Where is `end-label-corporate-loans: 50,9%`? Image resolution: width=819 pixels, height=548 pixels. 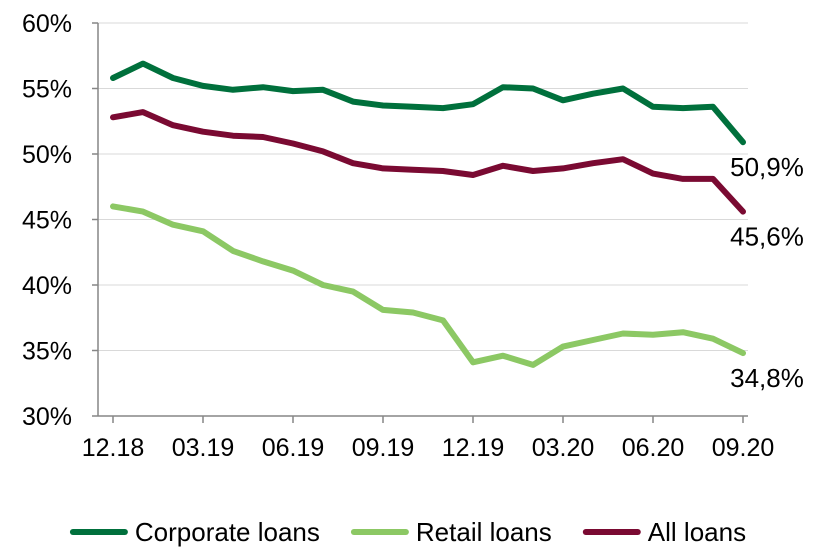 end-label-corporate-loans: 50,9% is located at coordinates (767, 167).